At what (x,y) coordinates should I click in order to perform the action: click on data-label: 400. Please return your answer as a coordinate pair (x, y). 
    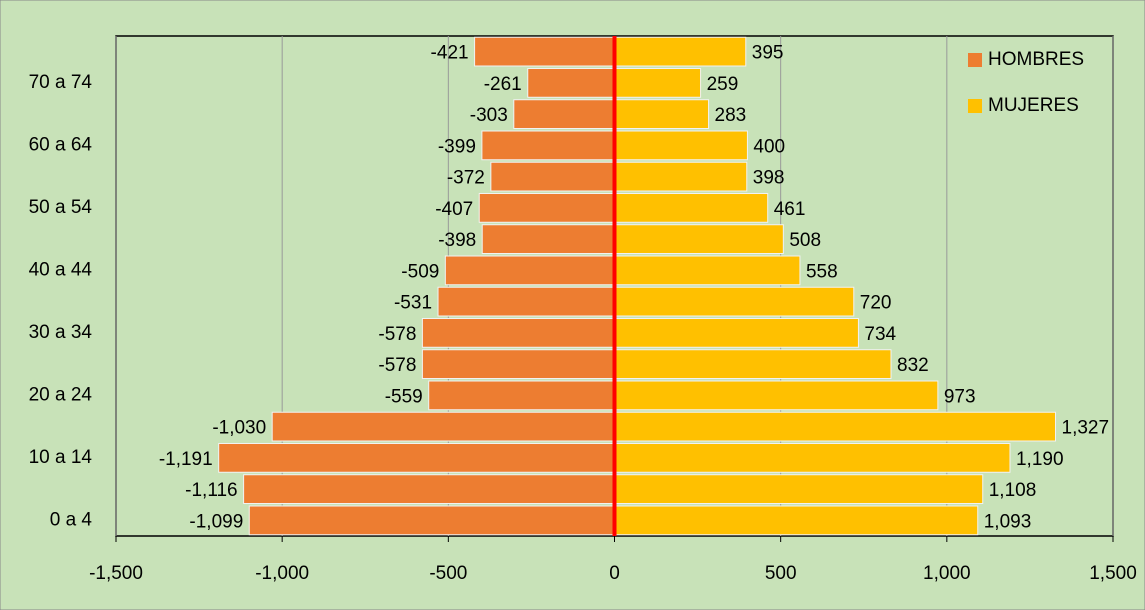
    Looking at the image, I should click on (769, 146).